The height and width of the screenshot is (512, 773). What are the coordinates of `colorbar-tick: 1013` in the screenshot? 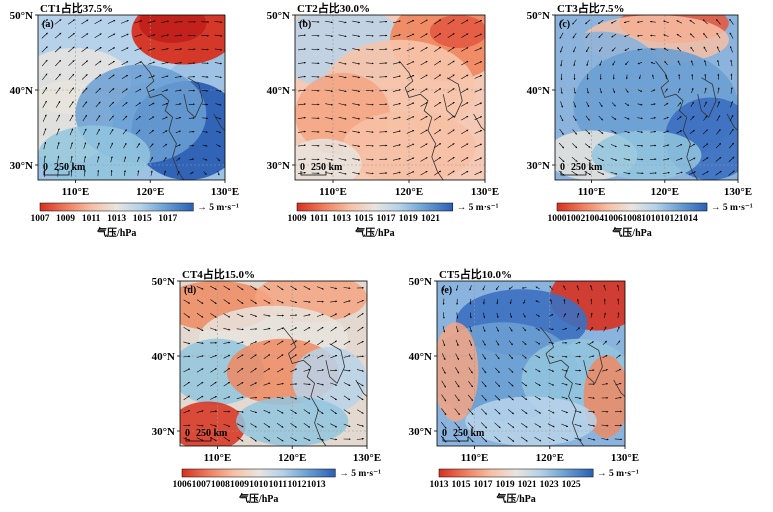 It's located at (316, 485).